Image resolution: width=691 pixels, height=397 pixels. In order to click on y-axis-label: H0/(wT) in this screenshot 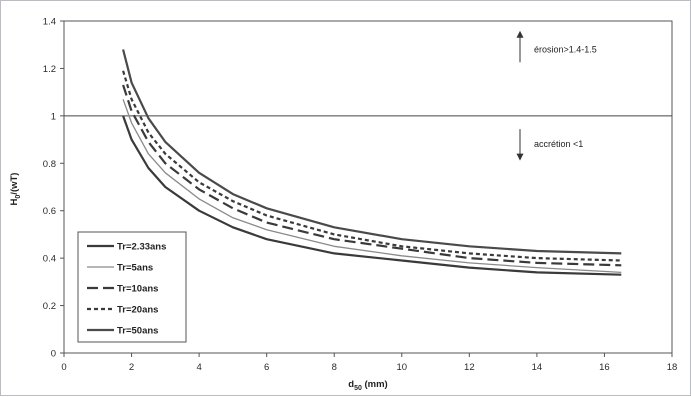, I will do `click(15, 189)`.